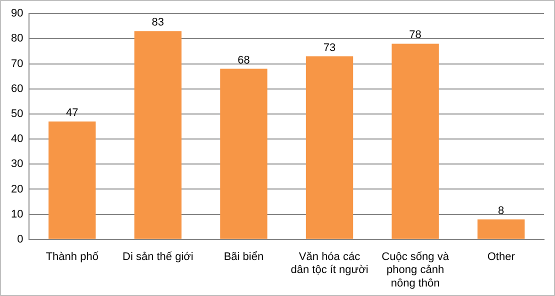  What do you see at coordinates (17, 88) in the screenshot?
I see `y-tick-label: 60` at bounding box center [17, 88].